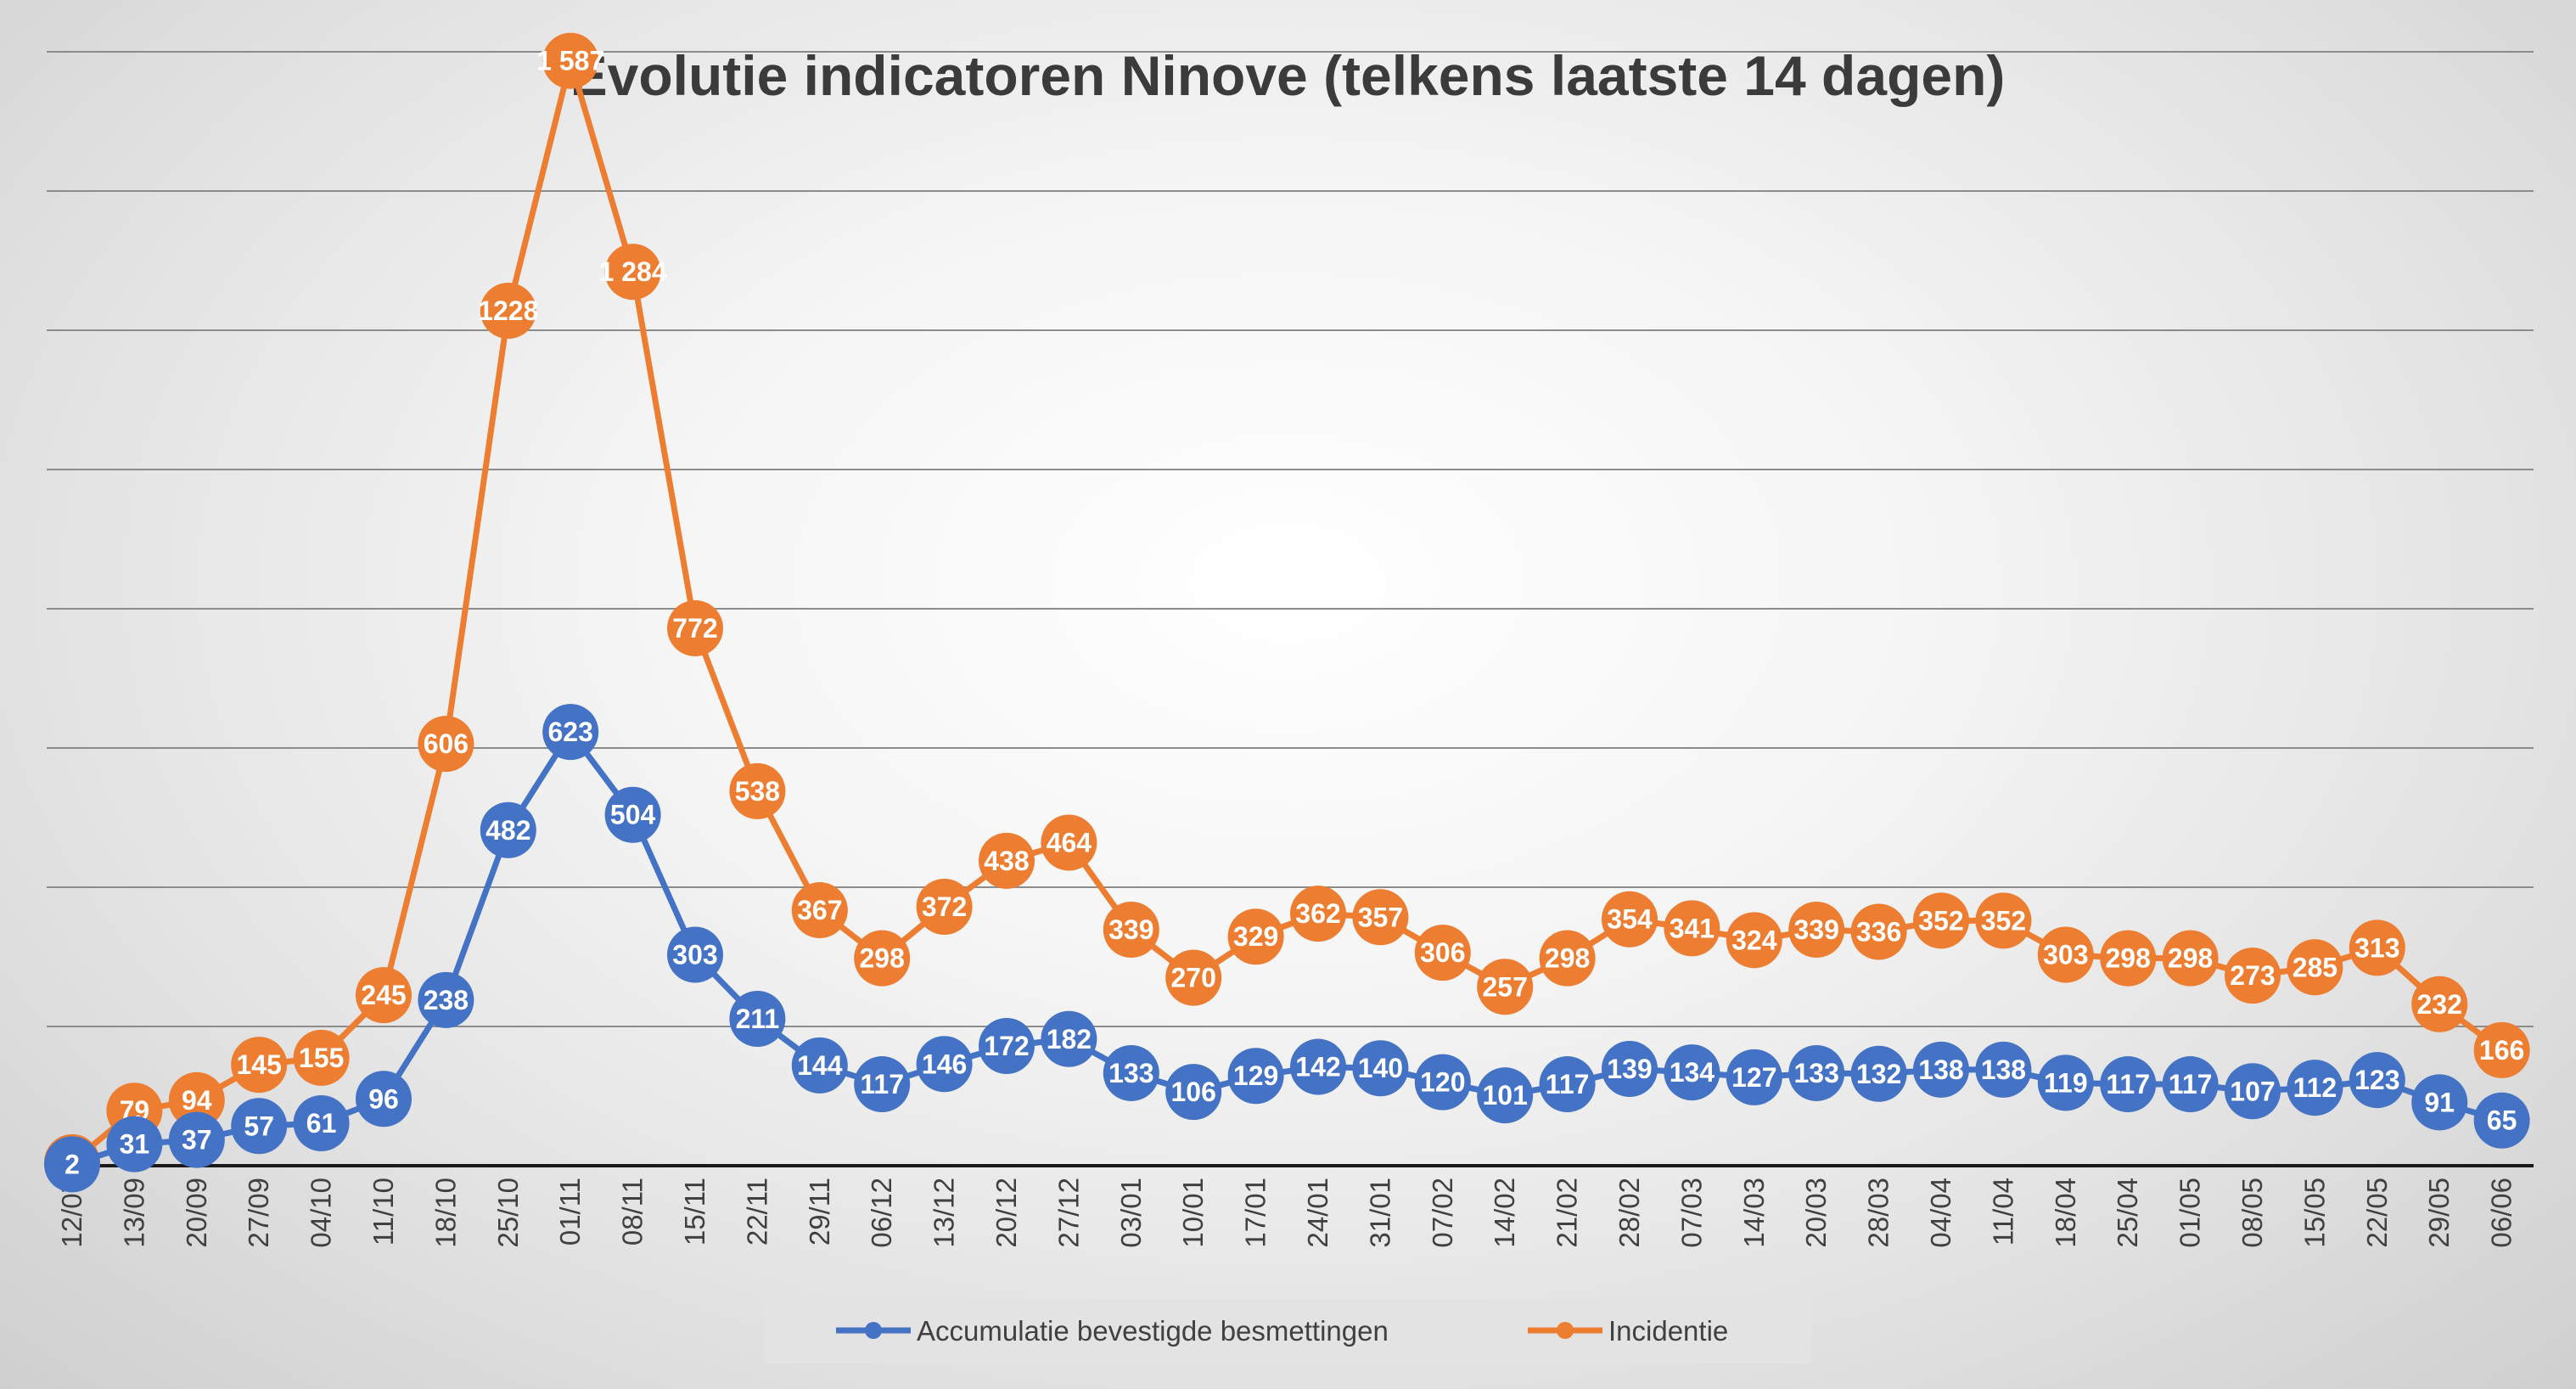 This screenshot has height=1389, width=2576. What do you see at coordinates (944, 1213) in the screenshot?
I see `x-tick-label: 13/12` at bounding box center [944, 1213].